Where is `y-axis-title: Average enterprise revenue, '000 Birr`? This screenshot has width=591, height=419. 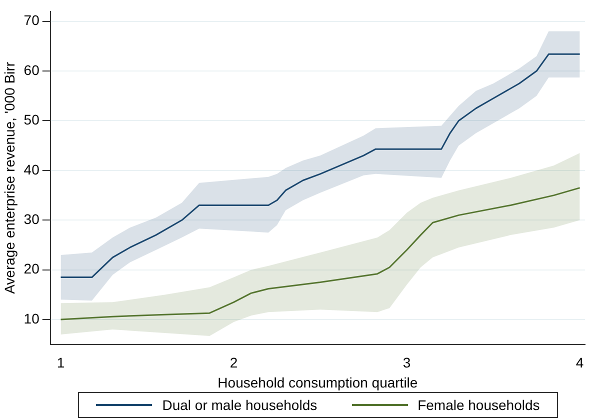
y-axis-title: Average enterprise revenue, '000 Birr is located at coordinates (9, 178).